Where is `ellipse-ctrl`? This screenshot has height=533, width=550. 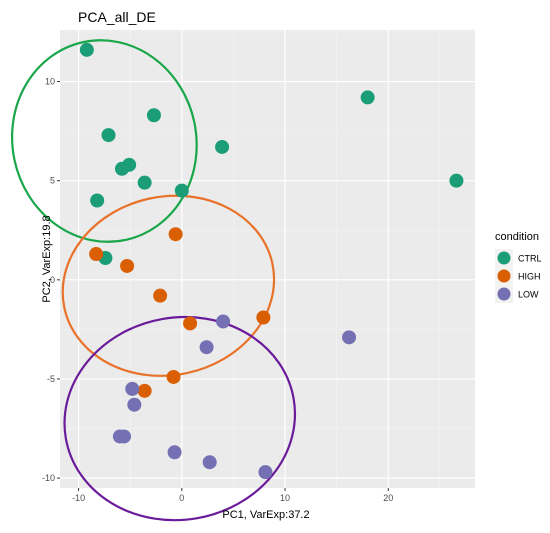 ellipse-ctrl is located at coordinates (104, 141).